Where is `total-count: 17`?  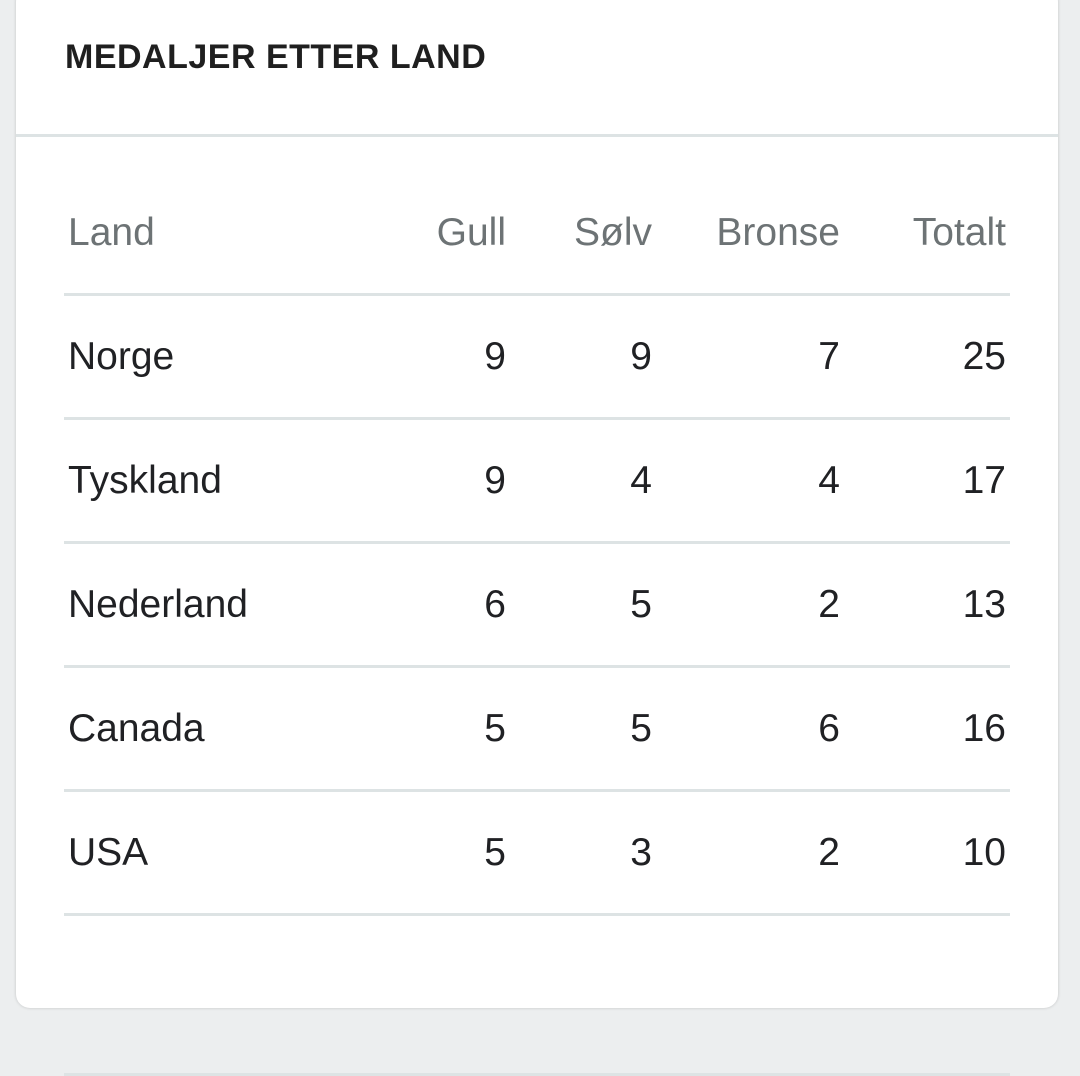 total-count: 17 is located at coordinates (984, 480).